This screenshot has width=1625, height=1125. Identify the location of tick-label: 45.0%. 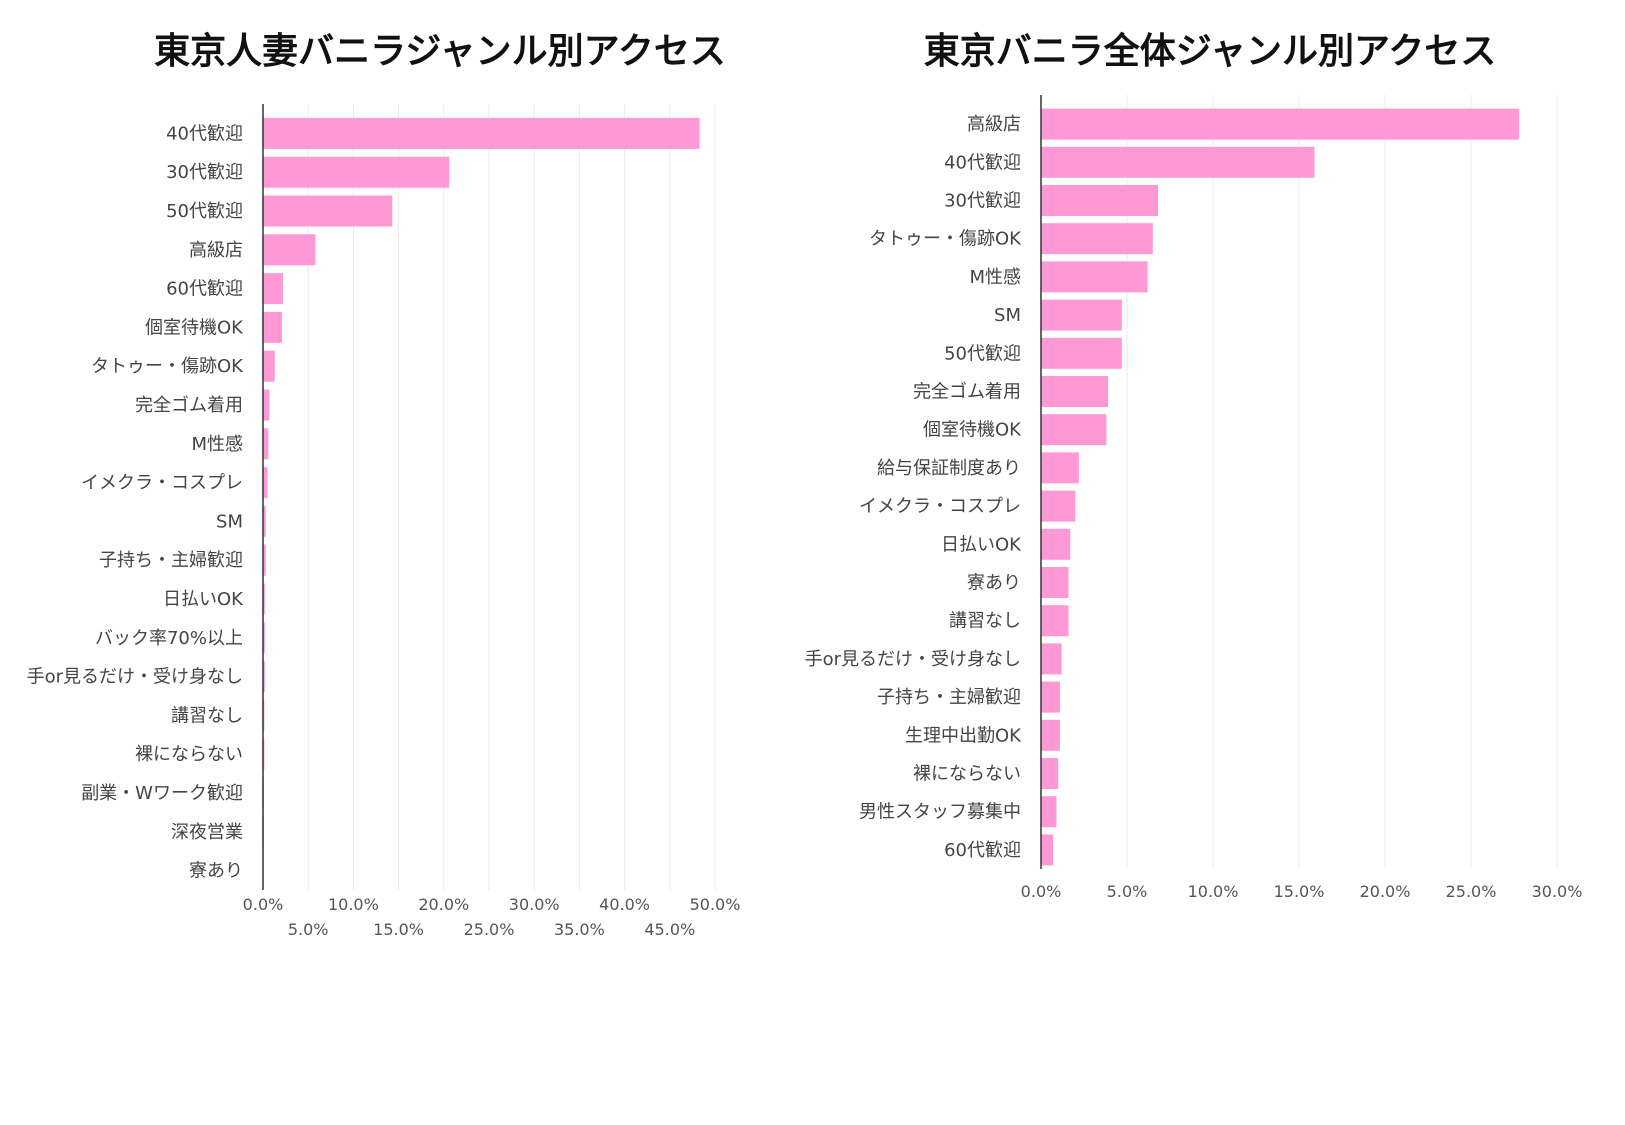
(669, 929).